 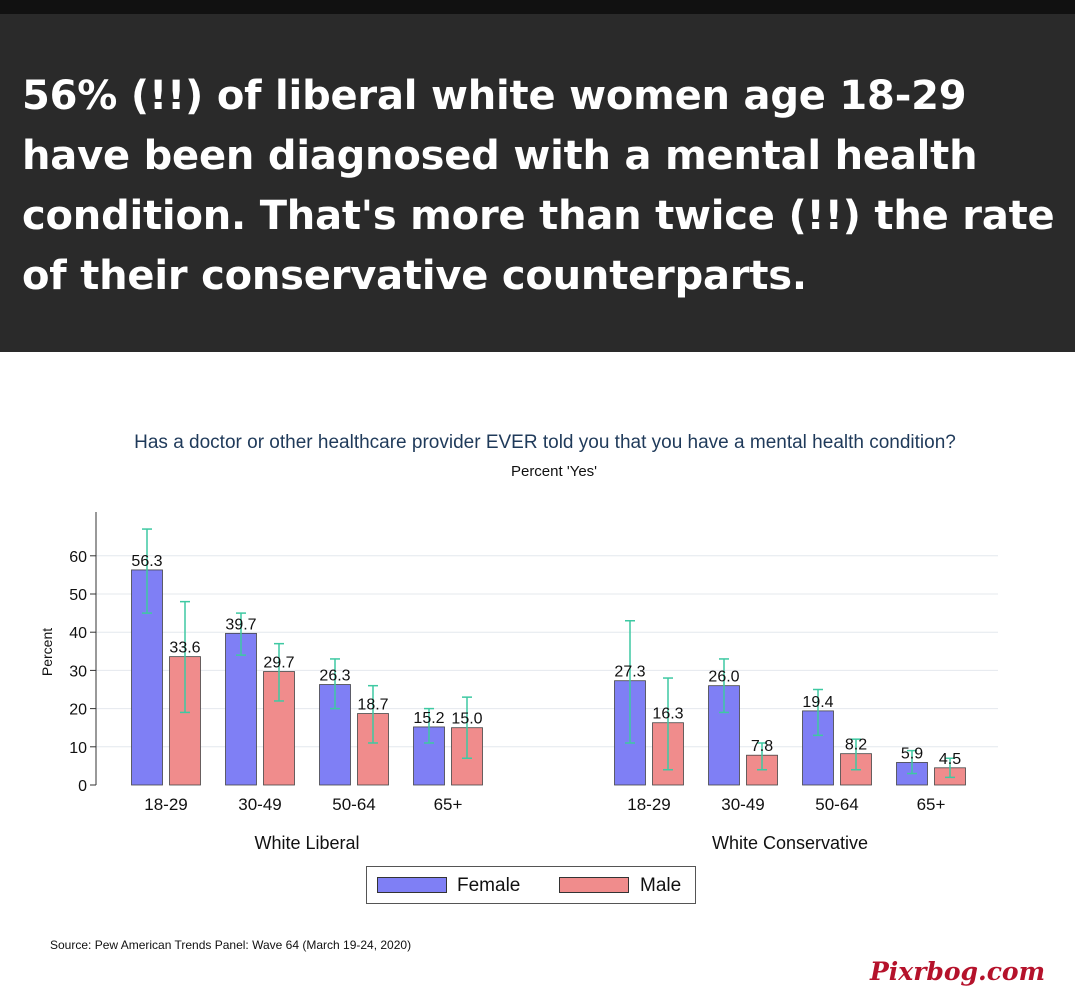 What do you see at coordinates (958, 971) in the screenshot?
I see `watermark-logo: Pixrbog.com` at bounding box center [958, 971].